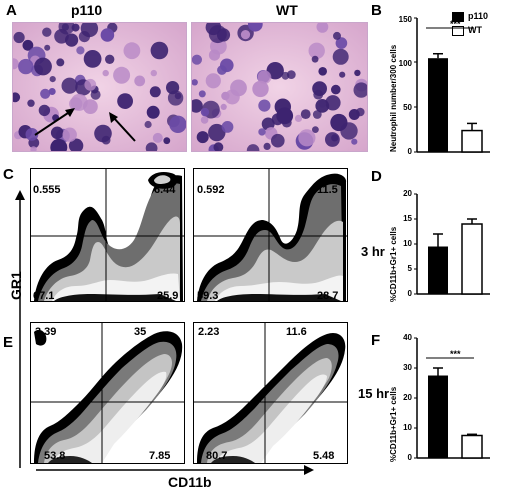  I want to click on time-label-15hr: 15 hr, so click(374, 393).